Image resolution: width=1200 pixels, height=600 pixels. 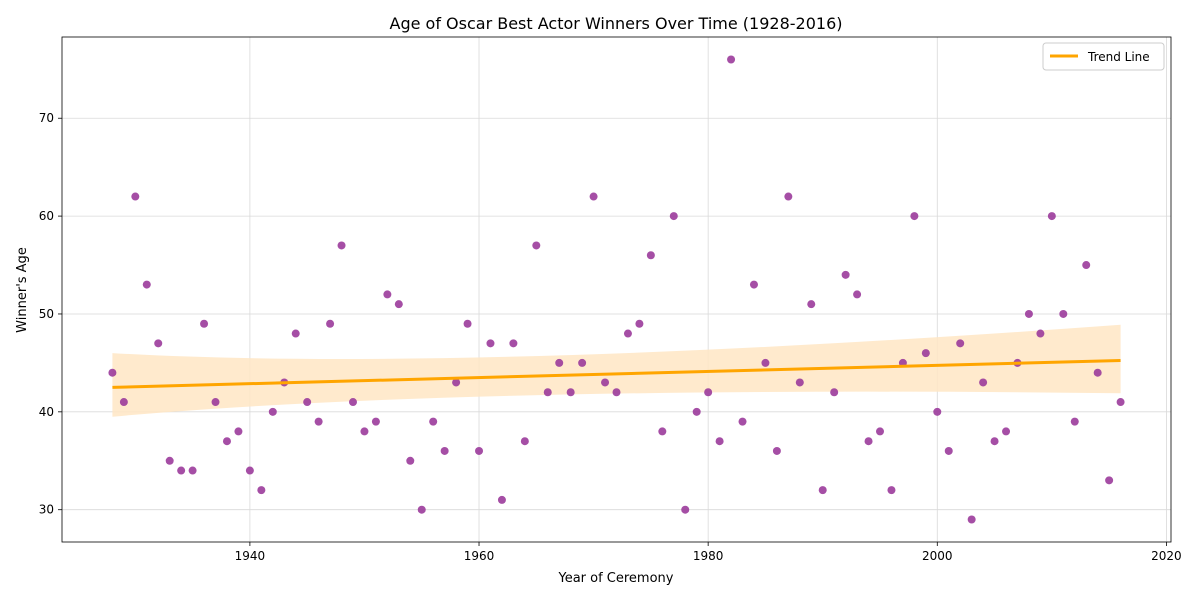 I want to click on y-tick-label: 40, so click(x=46, y=412).